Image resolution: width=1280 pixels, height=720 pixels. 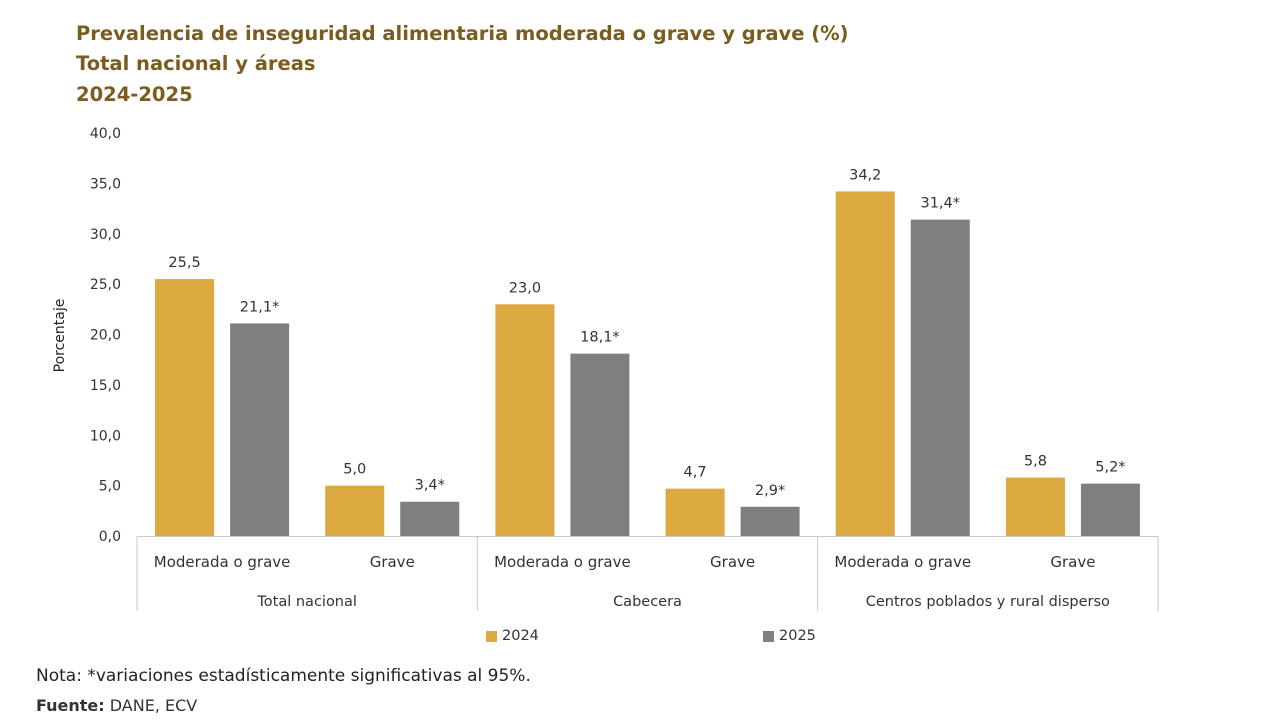 What do you see at coordinates (768, 636) in the screenshot?
I see `legend-swatch-2025` at bounding box center [768, 636].